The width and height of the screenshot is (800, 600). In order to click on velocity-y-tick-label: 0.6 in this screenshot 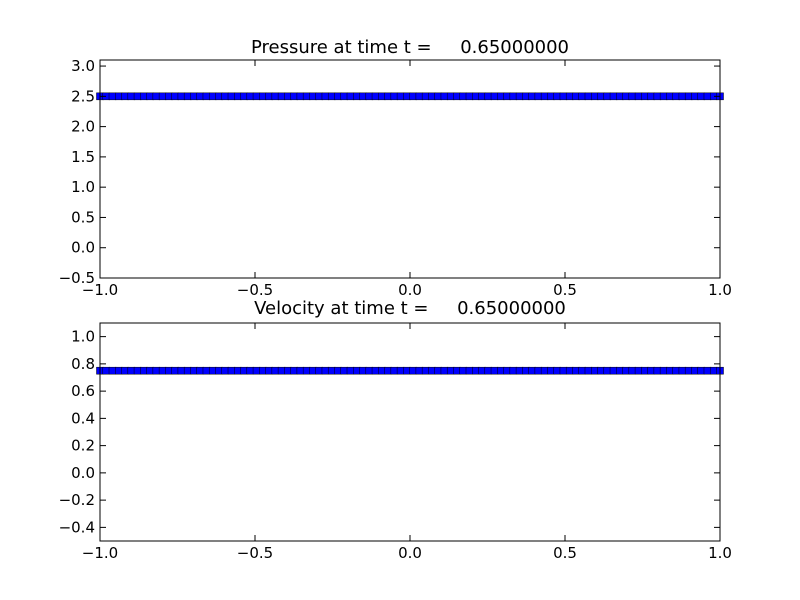, I will do `click(83, 391)`.